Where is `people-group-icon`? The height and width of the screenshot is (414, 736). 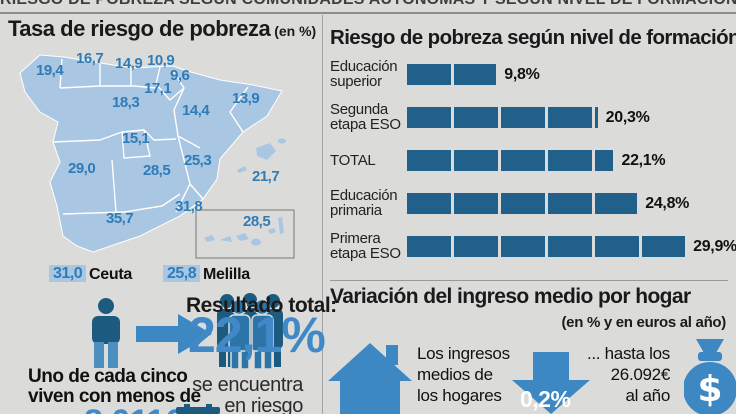
people-group-icon is located at coordinates (250, 331).